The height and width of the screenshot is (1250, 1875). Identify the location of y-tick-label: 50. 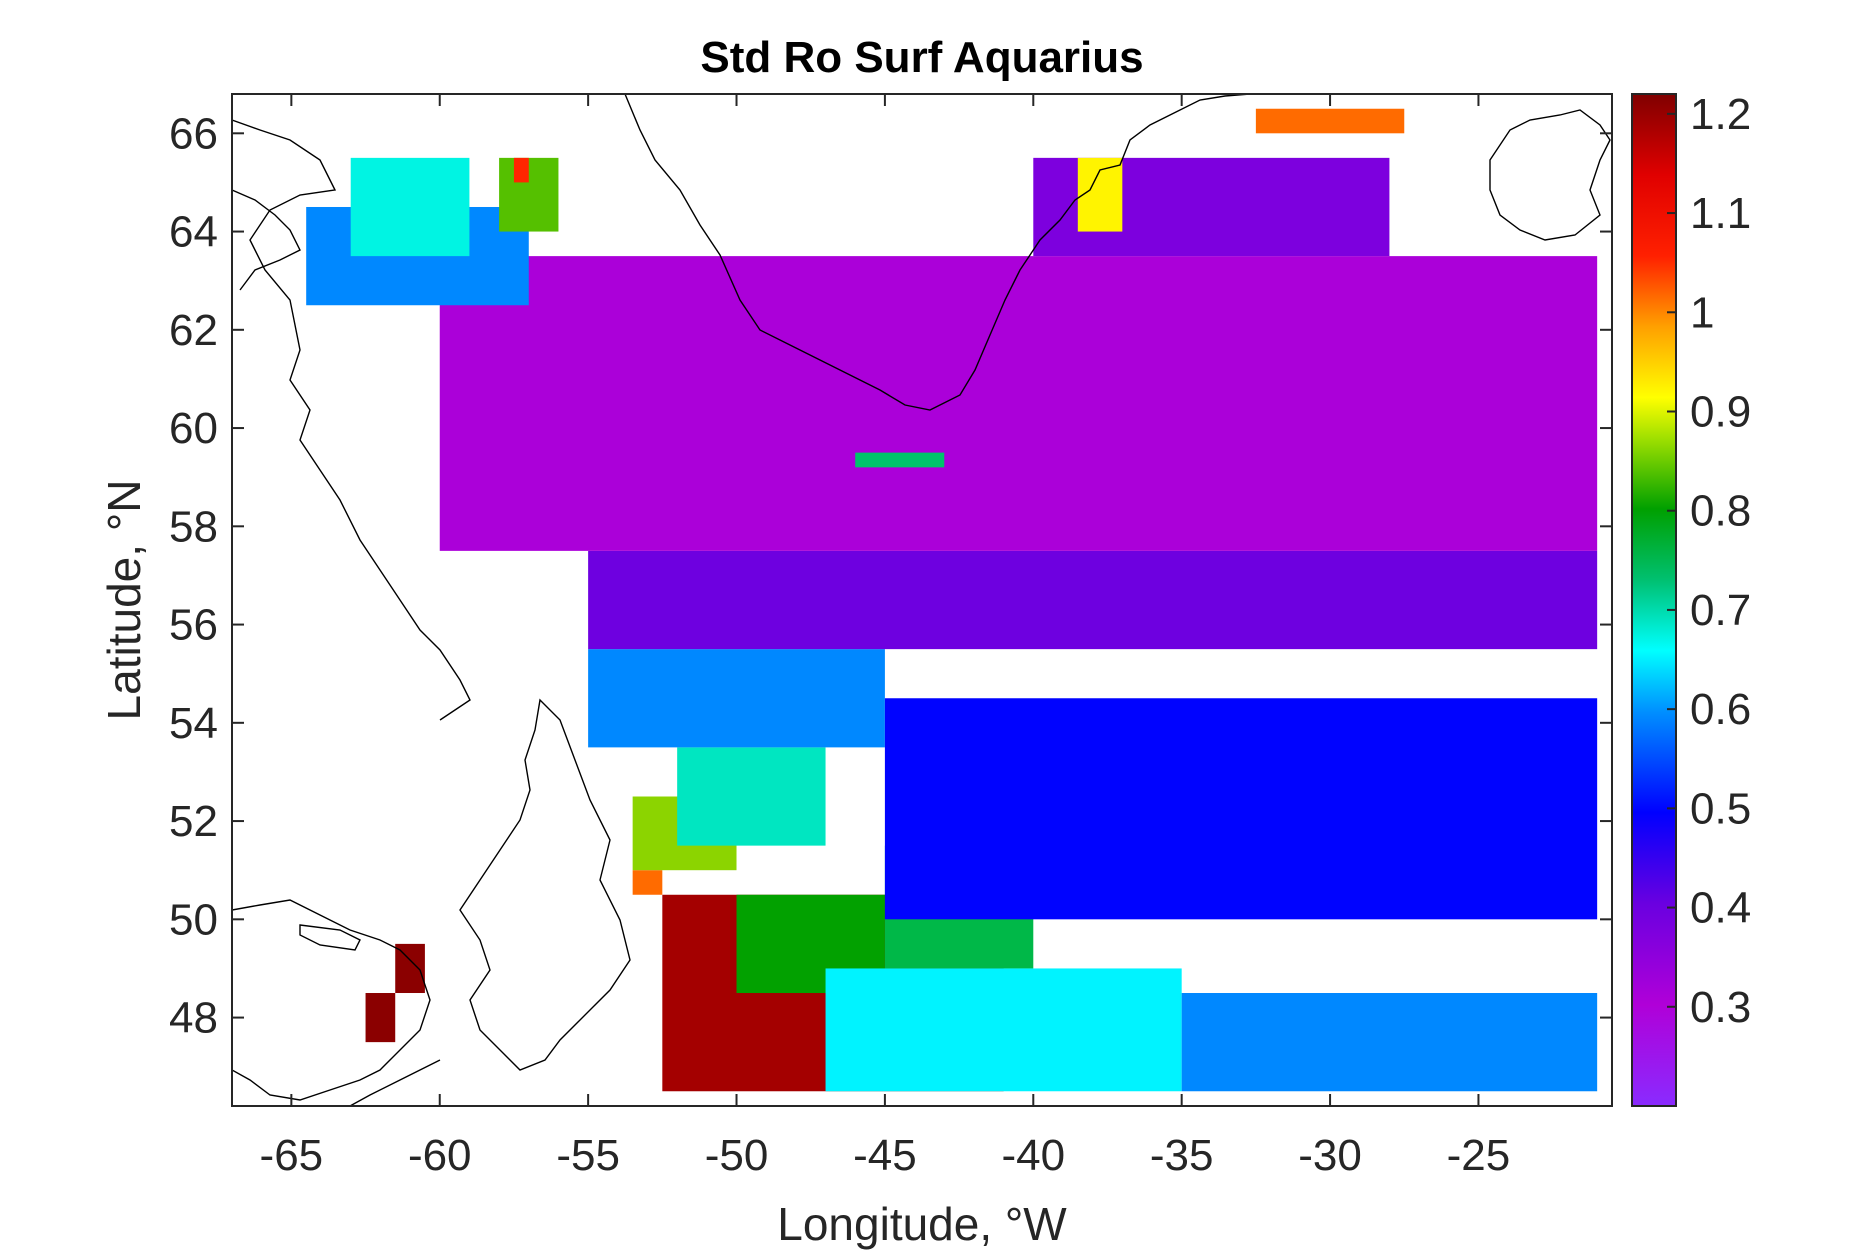
(193, 919).